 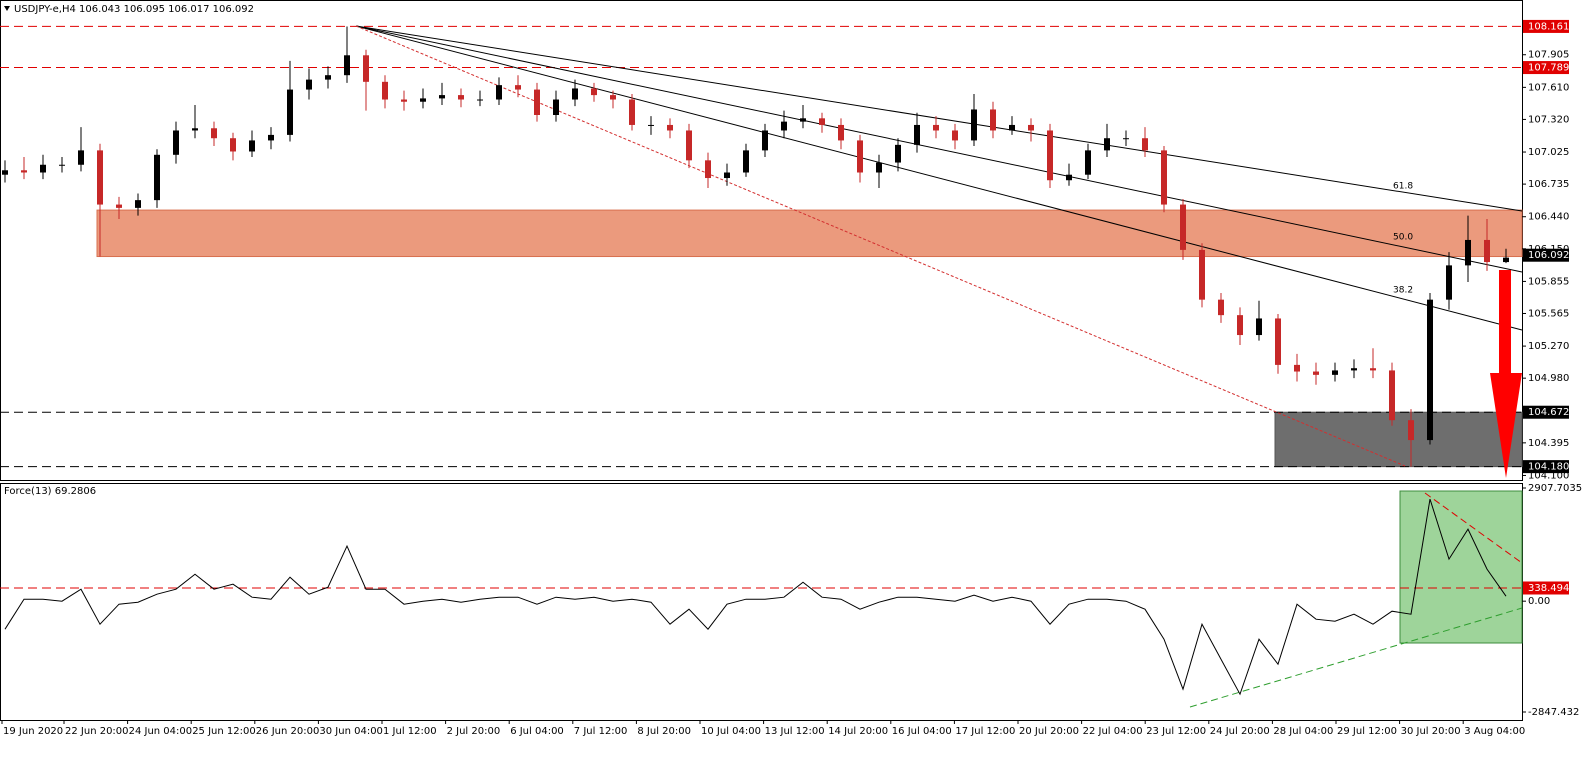 I want to click on x-tick-label: 30 Jun 04:00, so click(x=351, y=731).